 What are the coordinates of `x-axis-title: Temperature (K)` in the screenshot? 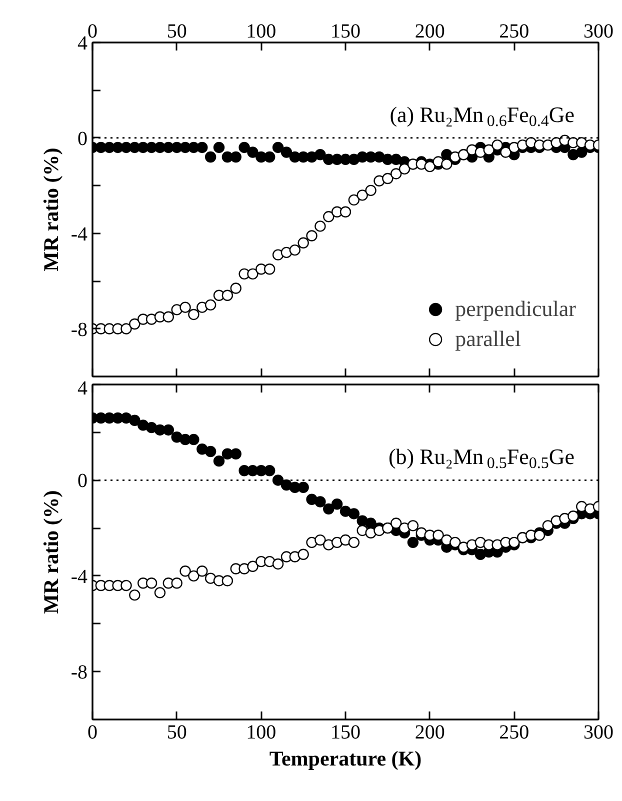 It's located at (345, 758).